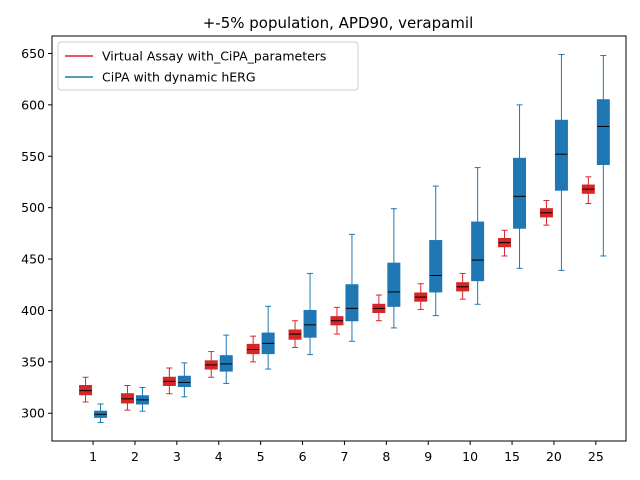 The image size is (640, 480). Describe the element at coordinates (344, 456) in the screenshot. I see `x-tick-label: 7` at that location.